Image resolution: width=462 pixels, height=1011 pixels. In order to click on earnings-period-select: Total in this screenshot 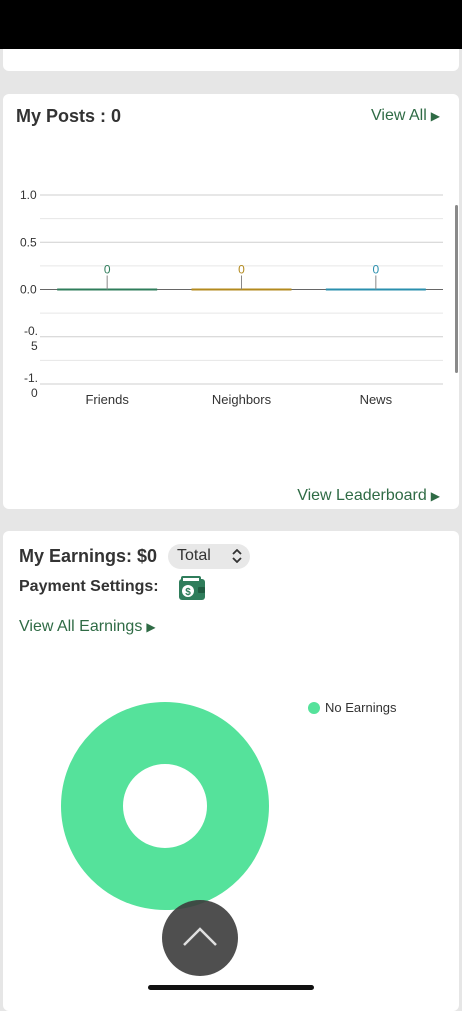, I will do `click(209, 556)`.